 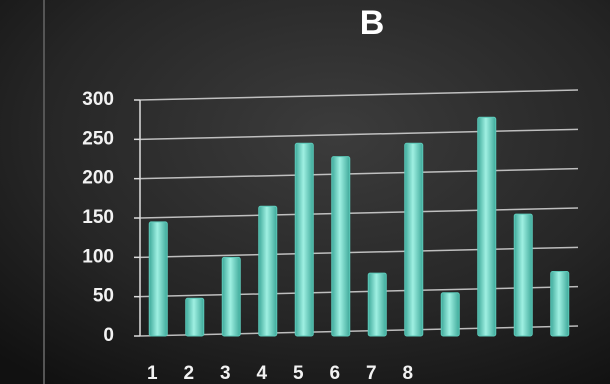 What do you see at coordinates (108, 335) in the screenshot?
I see `y-tick-label: 0` at bounding box center [108, 335].